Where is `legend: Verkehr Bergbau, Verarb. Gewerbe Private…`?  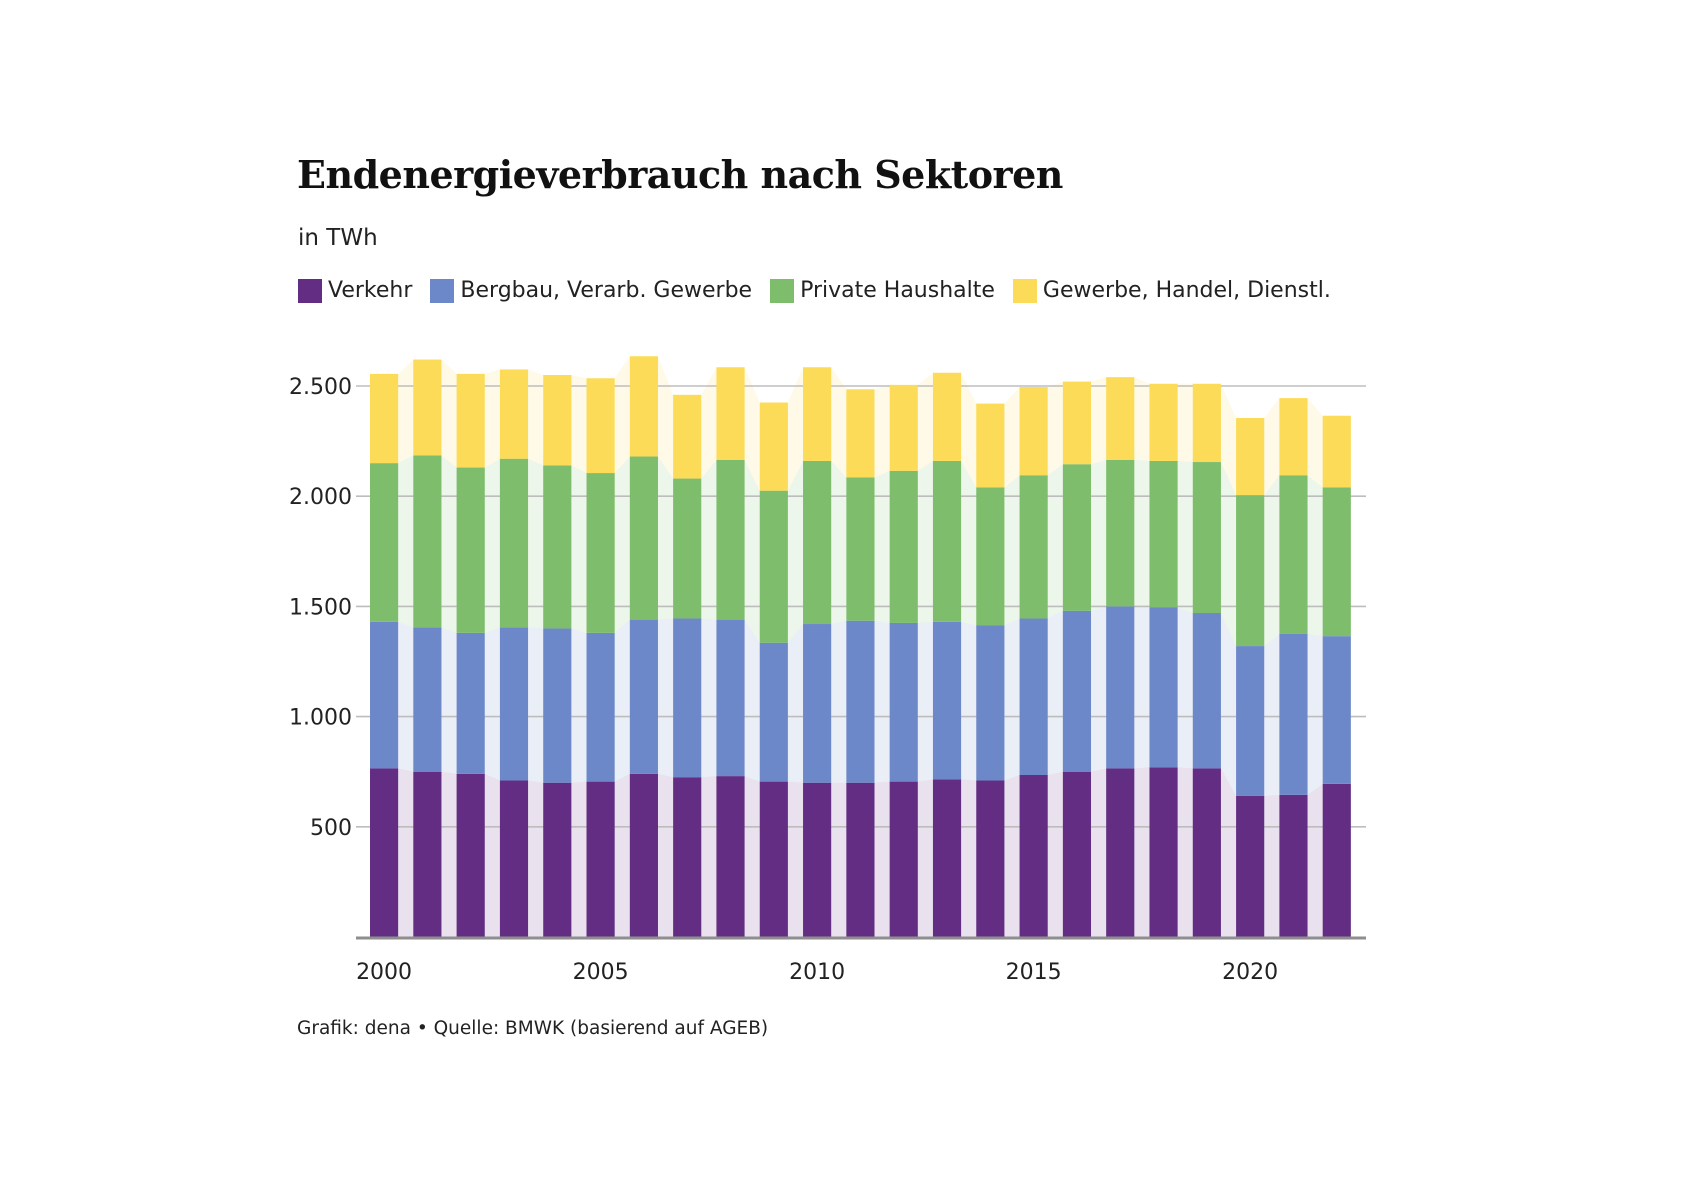 legend: Verkehr Bergbau, Verarb. Gewerbe Private… is located at coordinates (814, 290).